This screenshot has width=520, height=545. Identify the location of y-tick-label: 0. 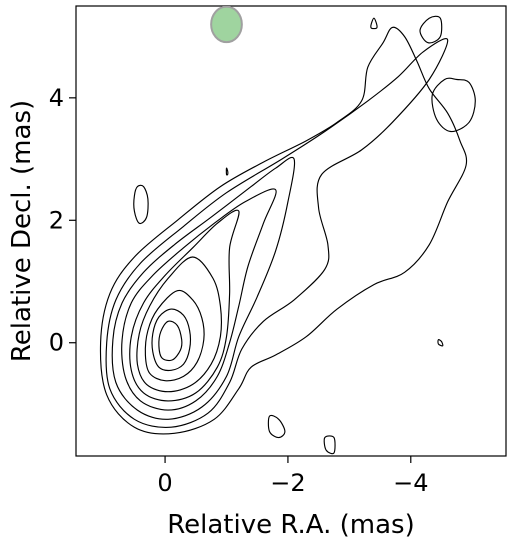
(56, 343).